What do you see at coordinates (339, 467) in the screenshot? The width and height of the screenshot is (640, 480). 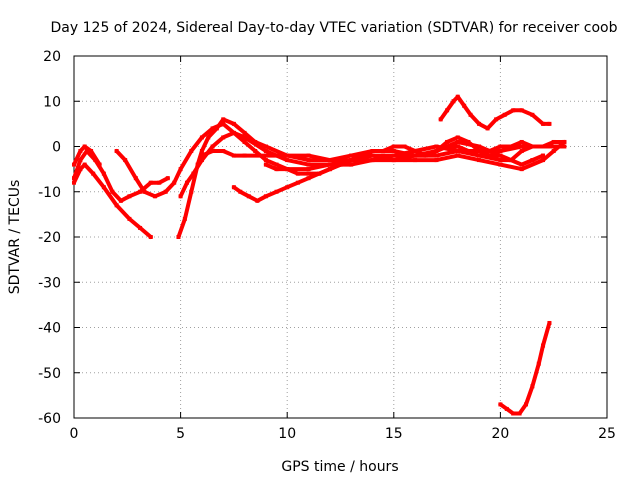 I see `x-axis-label: GPS time / hours` at bounding box center [339, 467].